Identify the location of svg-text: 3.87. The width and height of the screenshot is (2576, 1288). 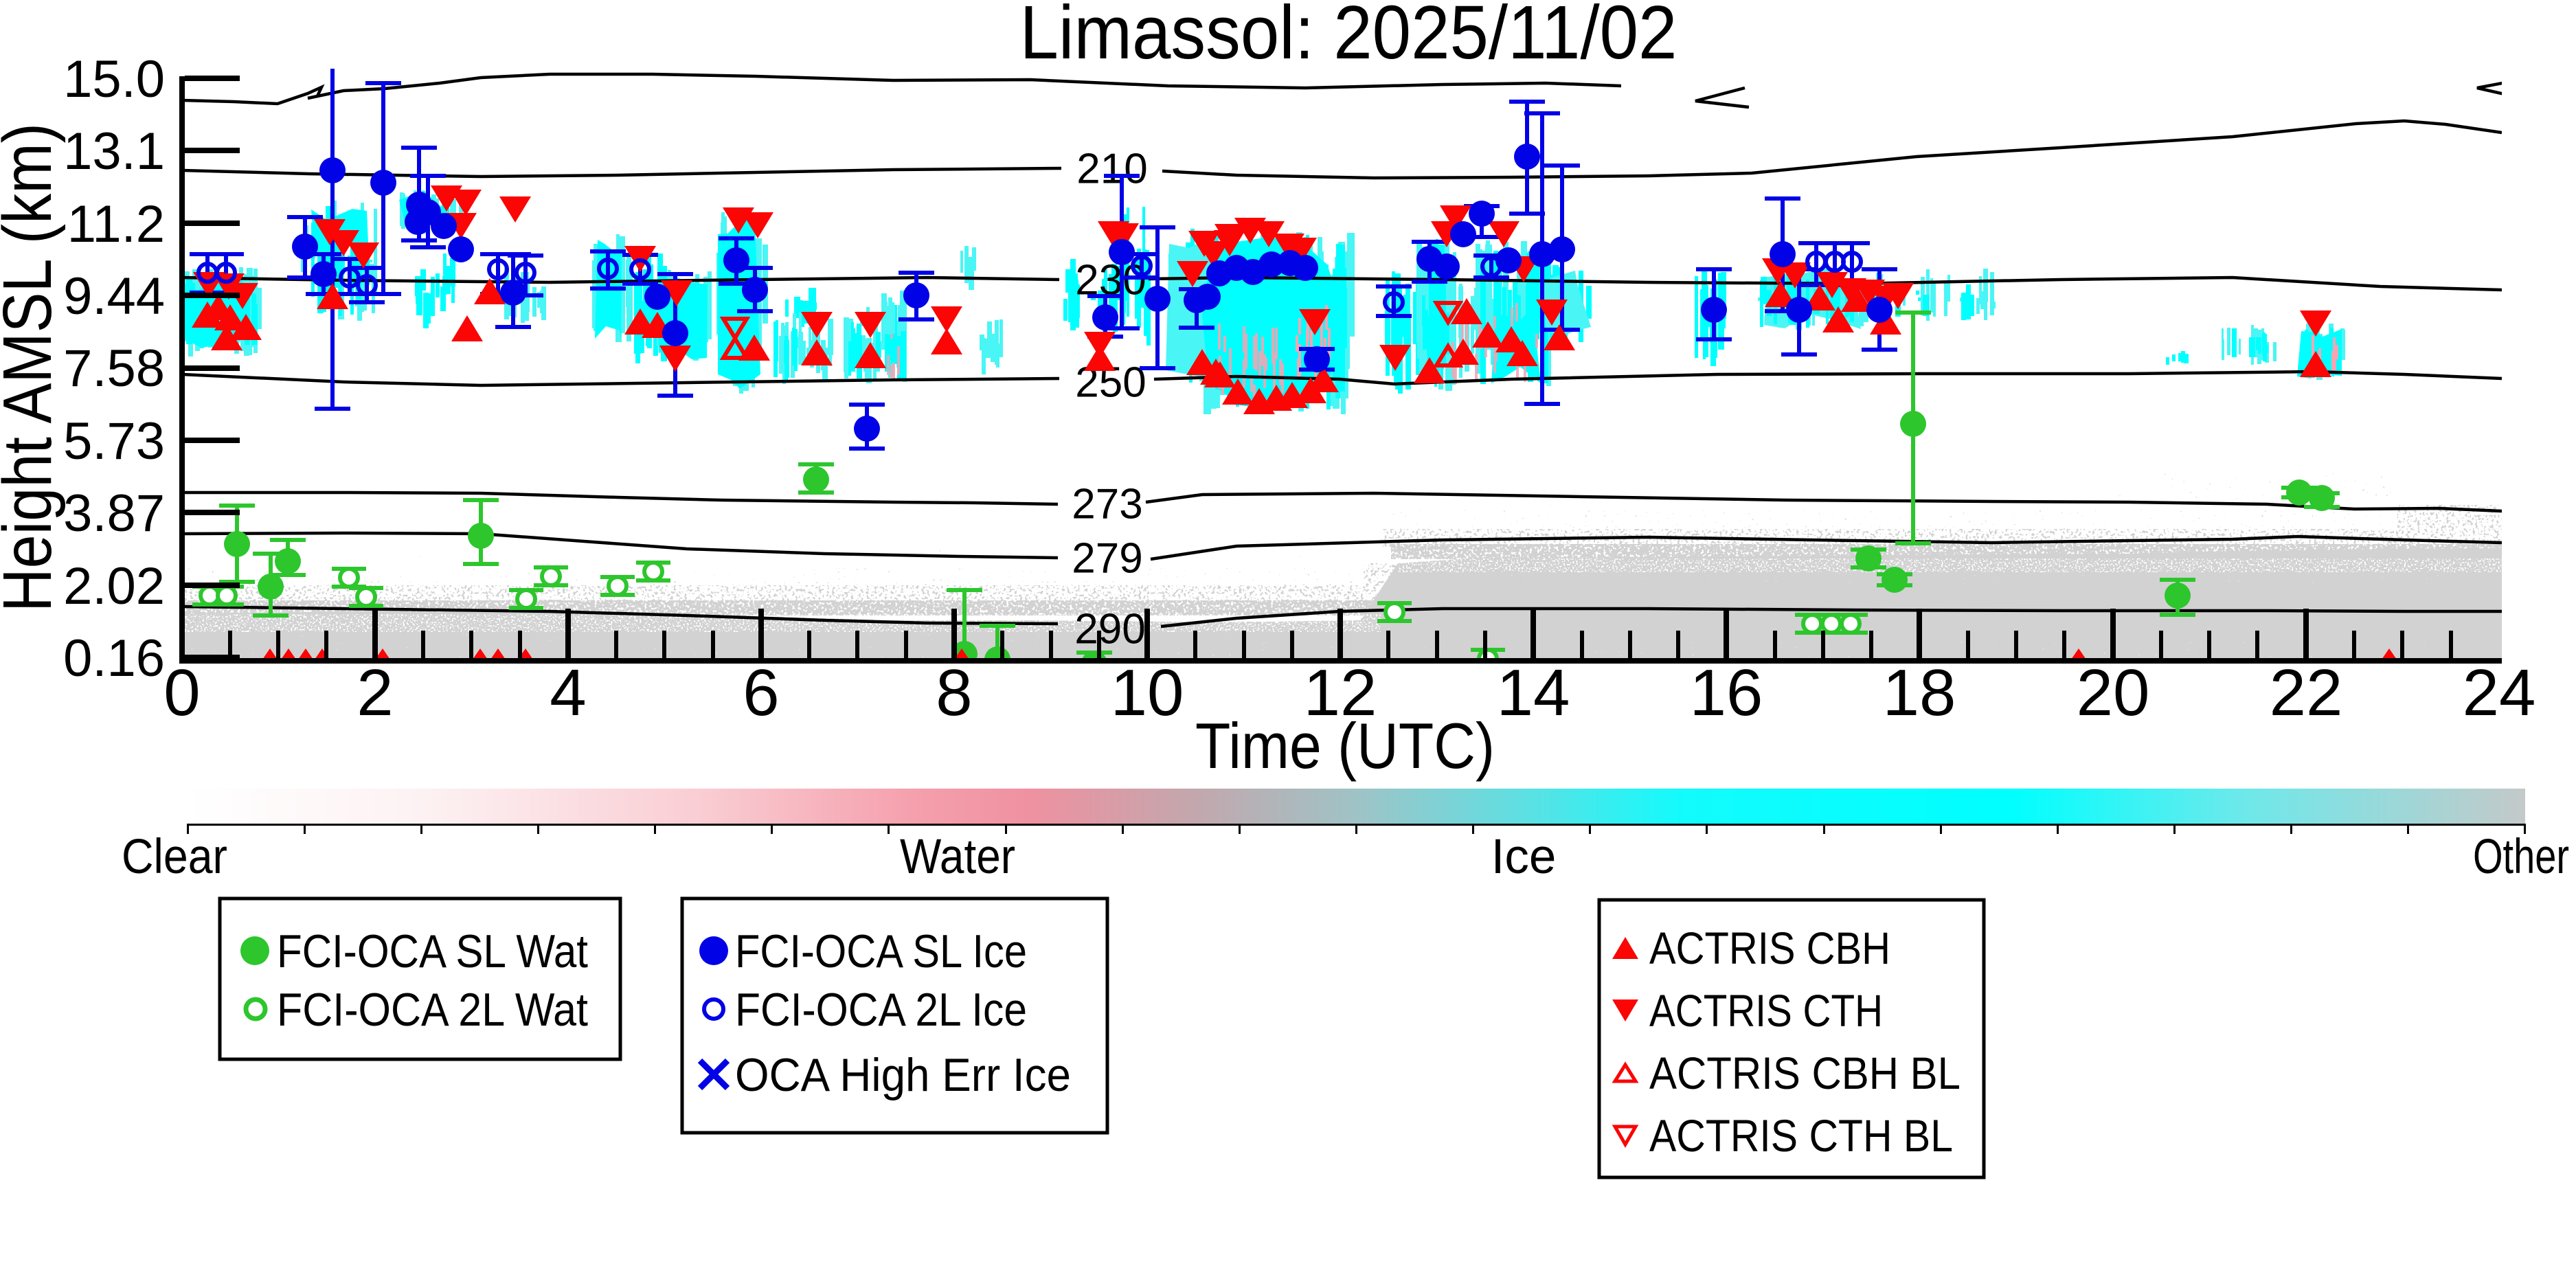
(114, 513).